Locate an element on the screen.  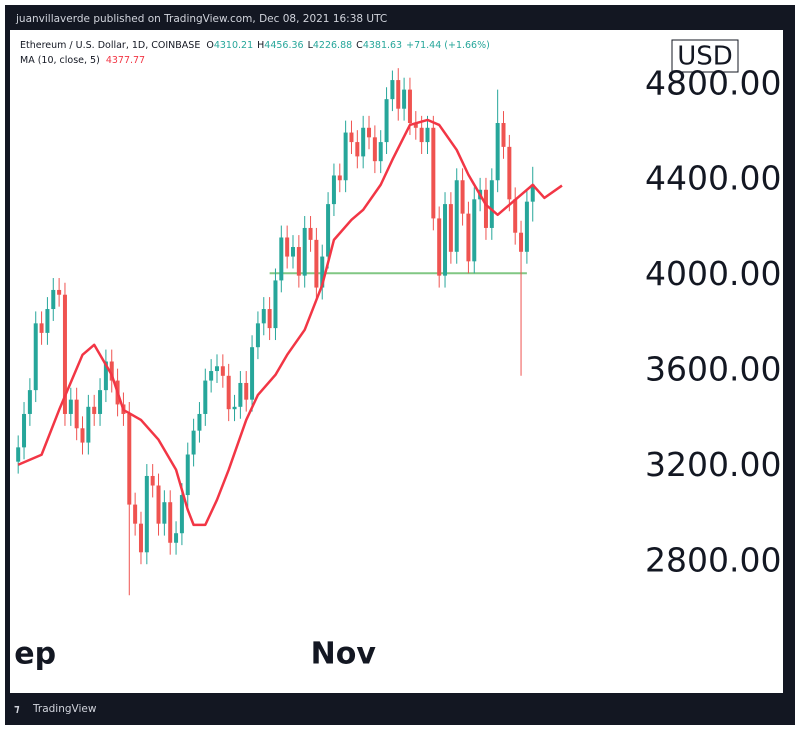
y-tick-label: 4000.00 is located at coordinates (713, 273).